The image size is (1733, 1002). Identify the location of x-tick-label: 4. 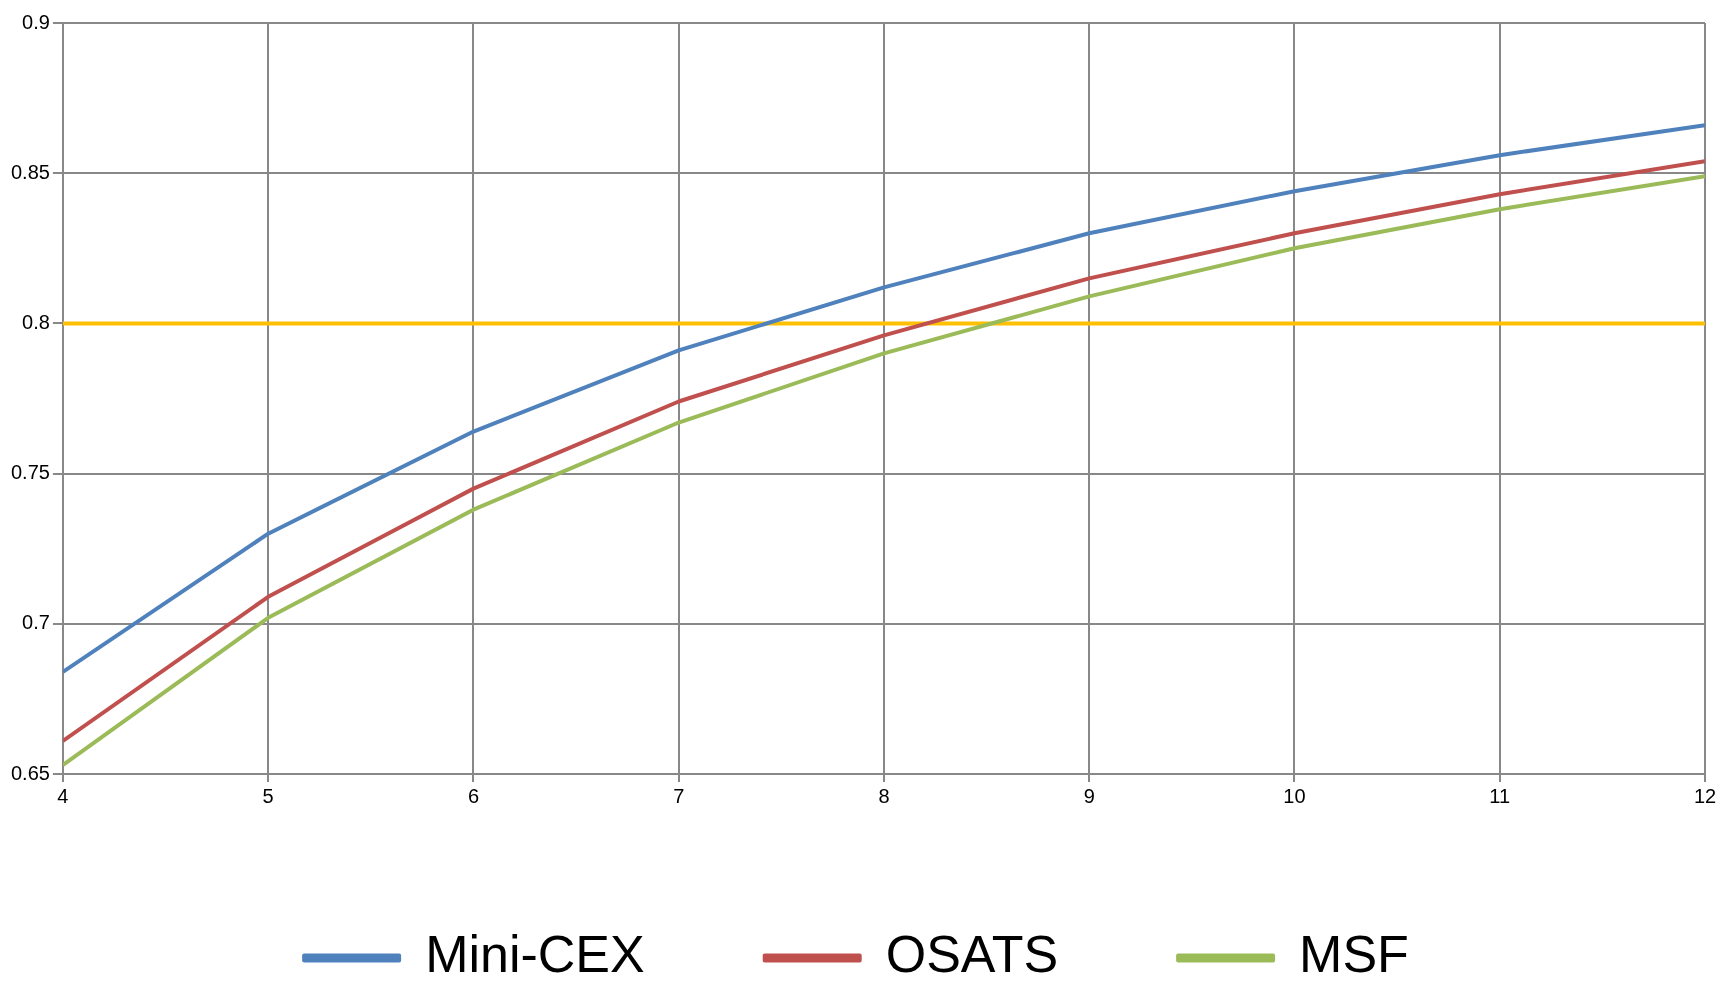
(63, 795).